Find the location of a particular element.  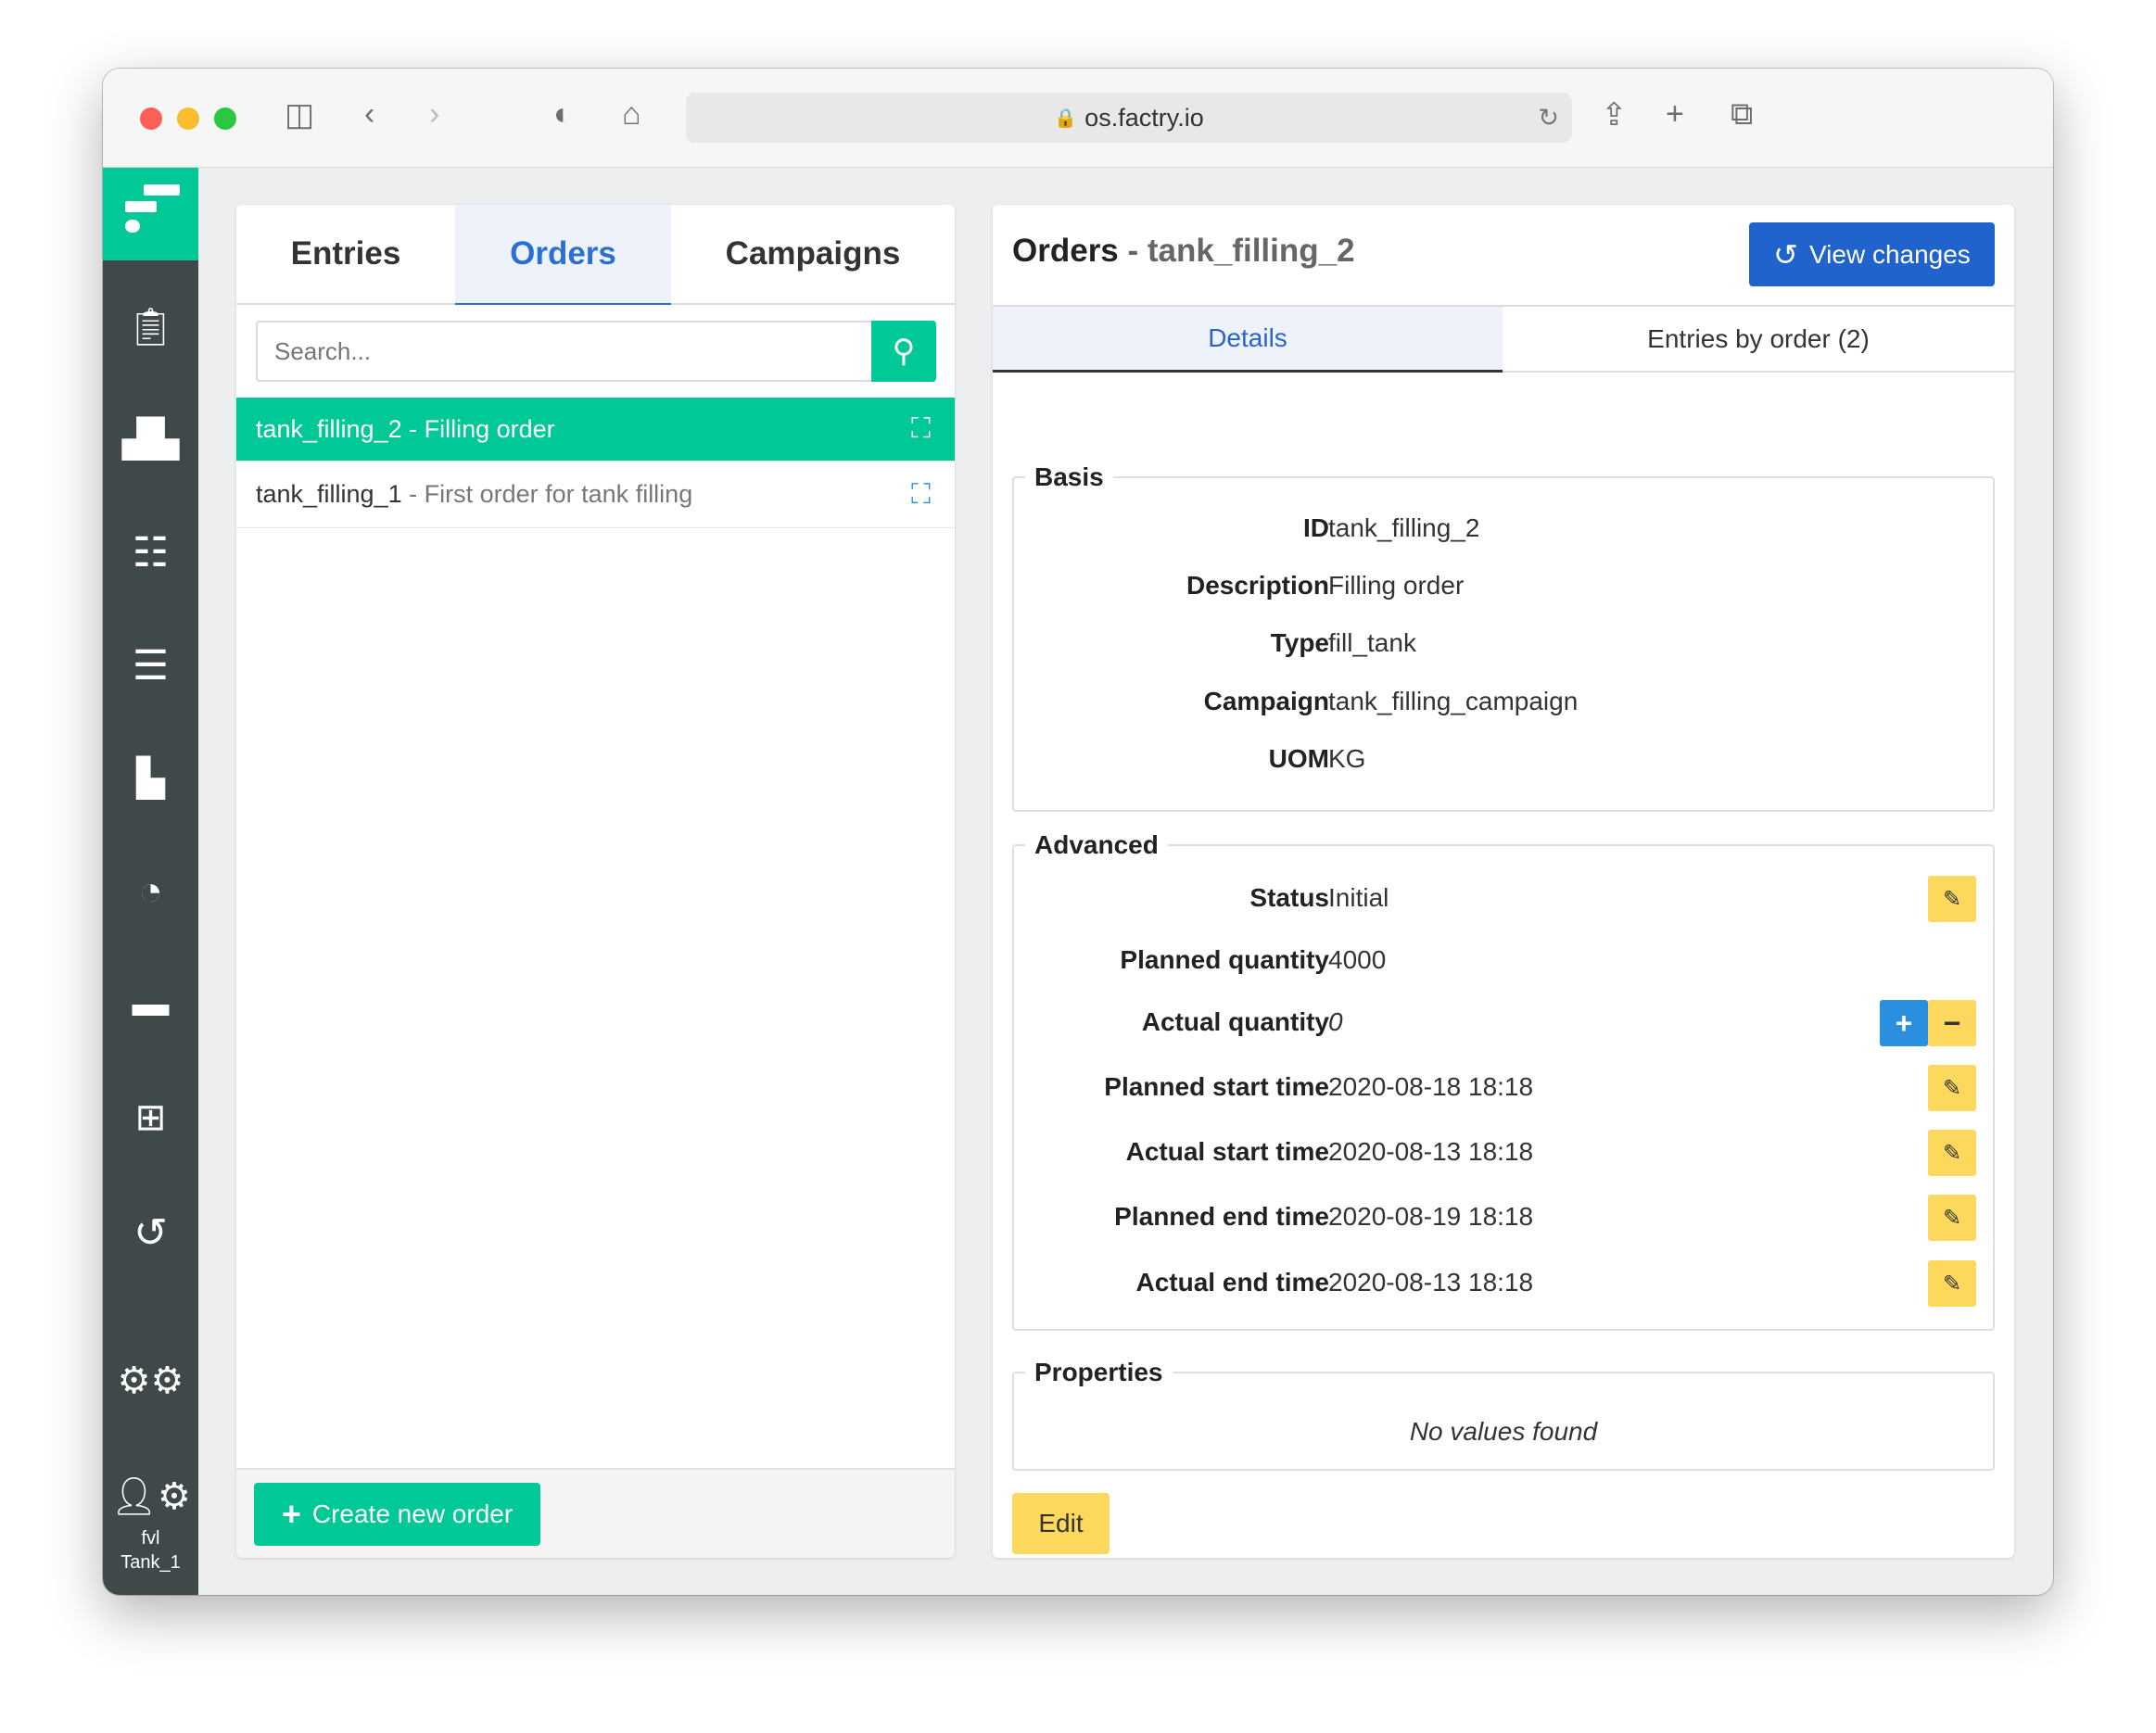

field-value: KG is located at coordinates (1347, 759).